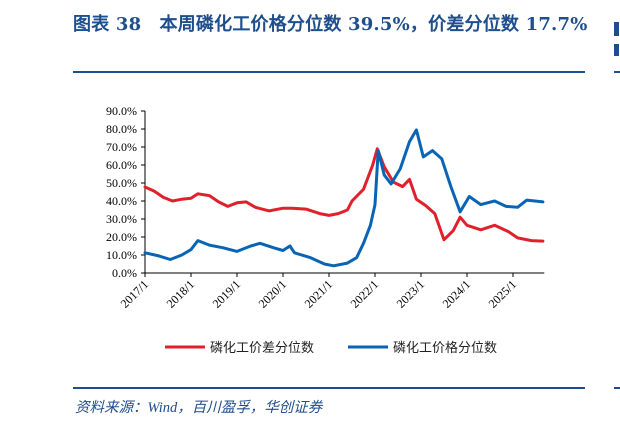 Image resolution: width=620 pixels, height=430 pixels. I want to click on y-tick-label: 20.0%, so click(121, 237).